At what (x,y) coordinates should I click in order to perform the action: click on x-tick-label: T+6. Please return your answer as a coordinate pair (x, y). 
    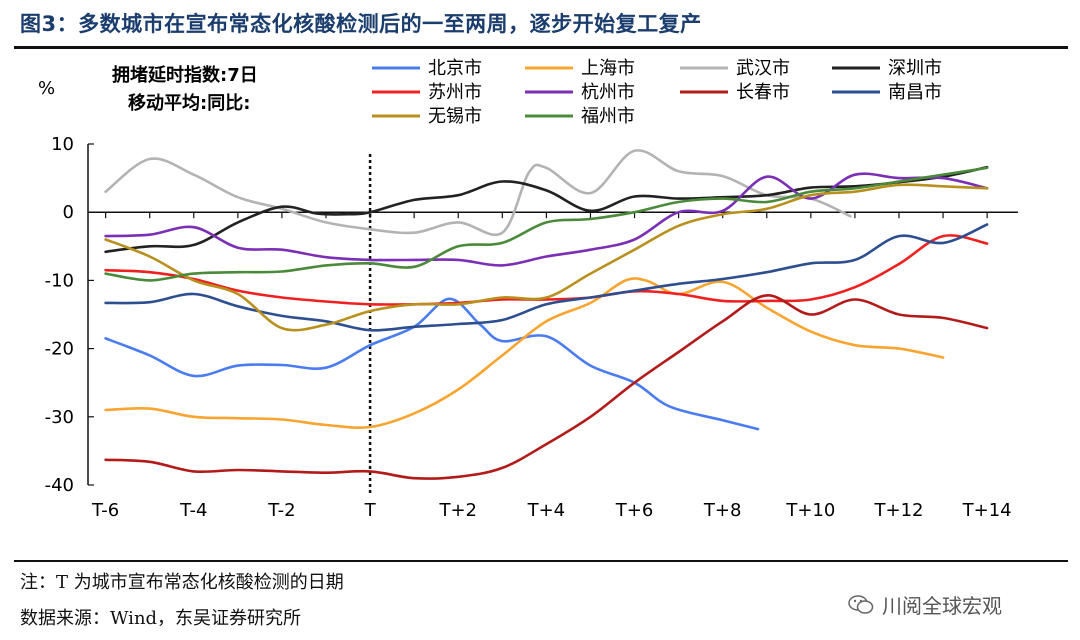
    Looking at the image, I should click on (634, 510).